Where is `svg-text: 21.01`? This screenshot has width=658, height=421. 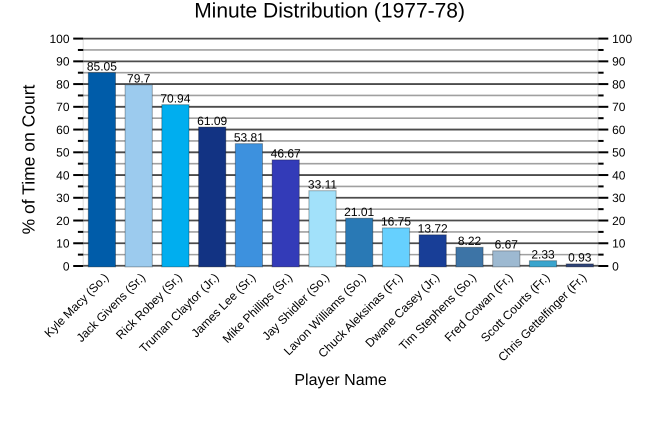 svg-text: 21.01 is located at coordinates (359, 212).